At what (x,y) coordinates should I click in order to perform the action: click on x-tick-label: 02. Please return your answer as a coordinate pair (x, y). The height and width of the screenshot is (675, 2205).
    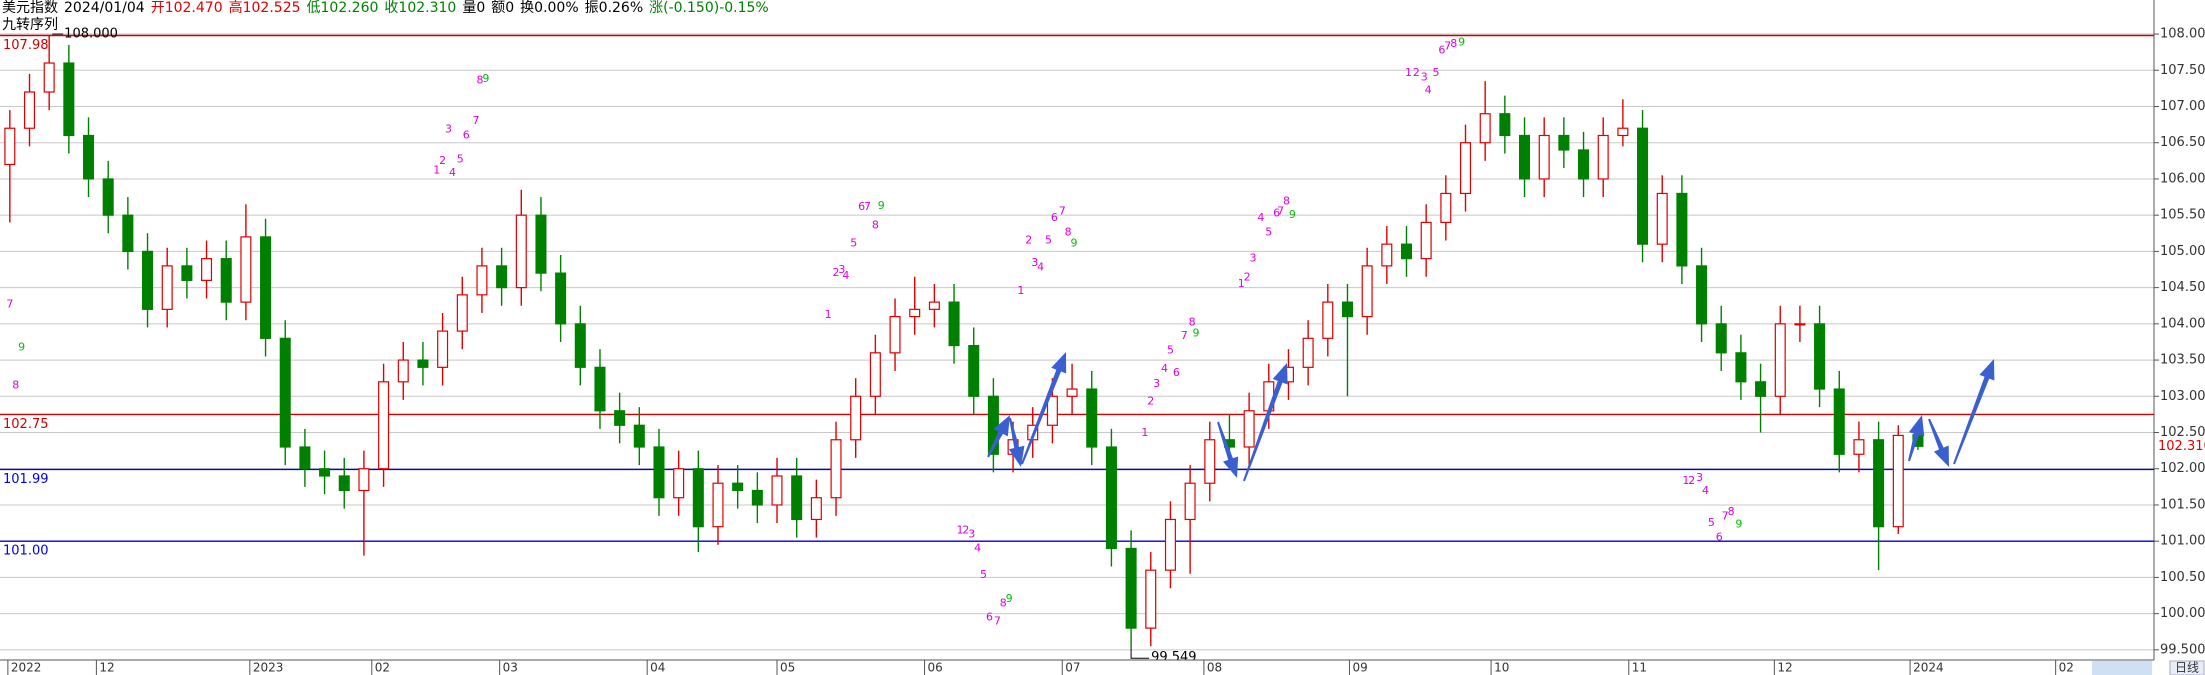
    Looking at the image, I should click on (2066, 668).